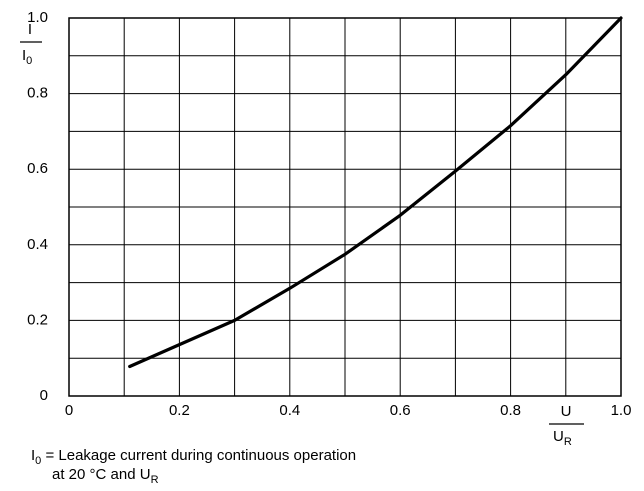  Describe the element at coordinates (568, 442) in the screenshot. I see `x-label-denominator-sub: R` at that location.